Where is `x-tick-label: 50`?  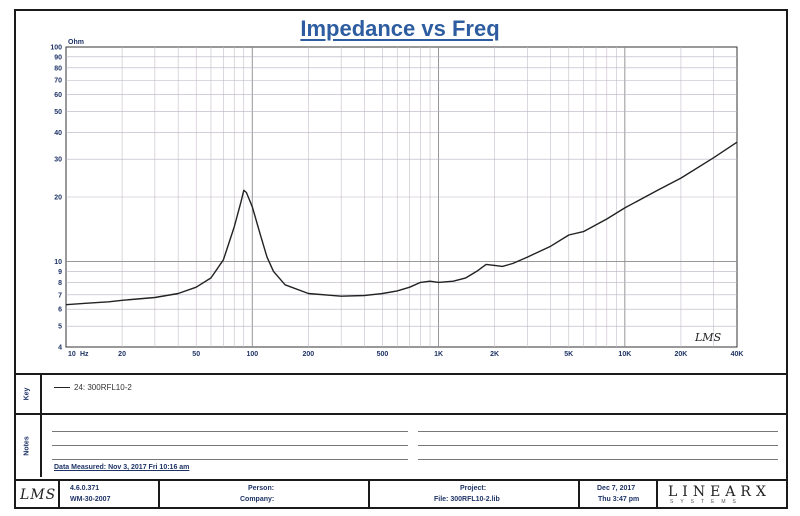
x-tick-label: 50 is located at coordinates (196, 354).